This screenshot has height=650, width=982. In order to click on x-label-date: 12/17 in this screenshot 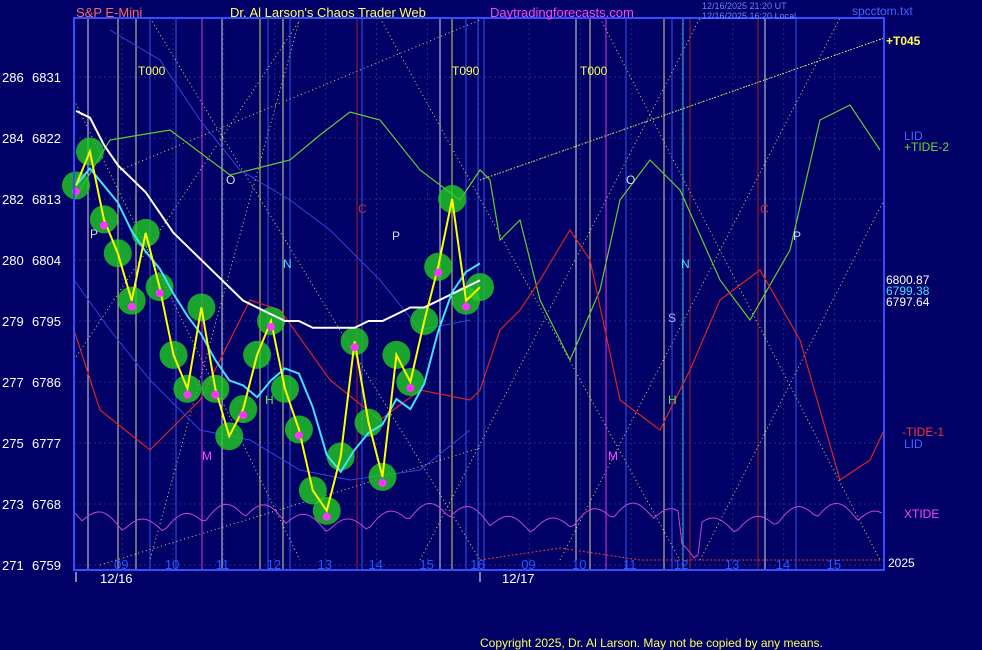, I will do `click(518, 578)`.